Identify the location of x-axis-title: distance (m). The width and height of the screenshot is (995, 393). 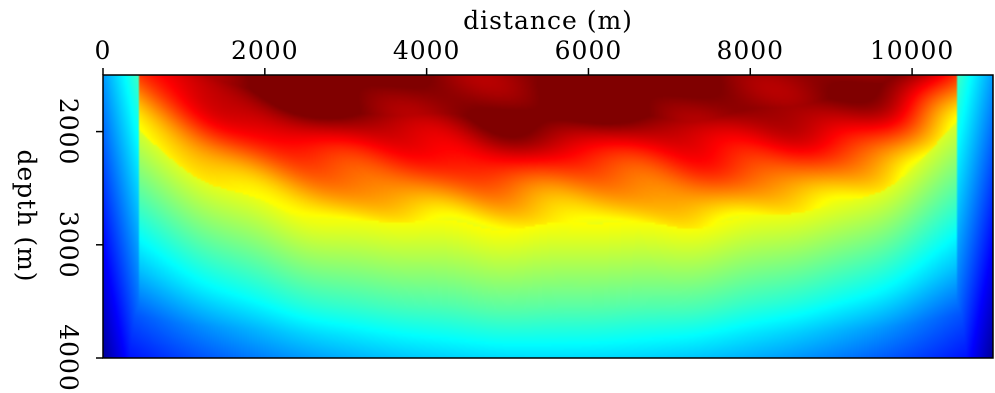
(548, 20).